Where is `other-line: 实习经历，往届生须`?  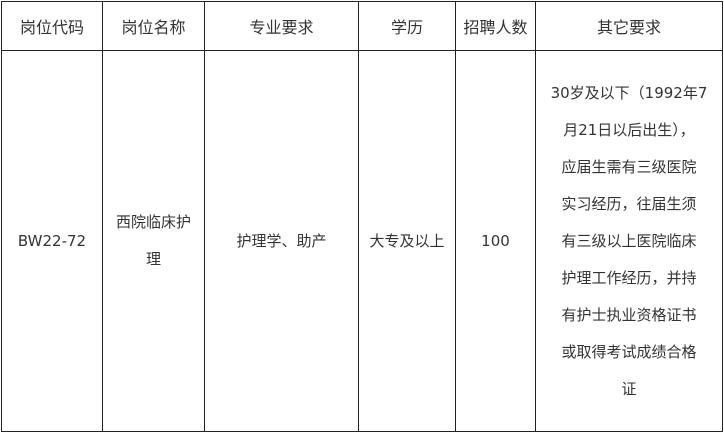 other-line: 实习经历，往届生须 is located at coordinates (629, 203).